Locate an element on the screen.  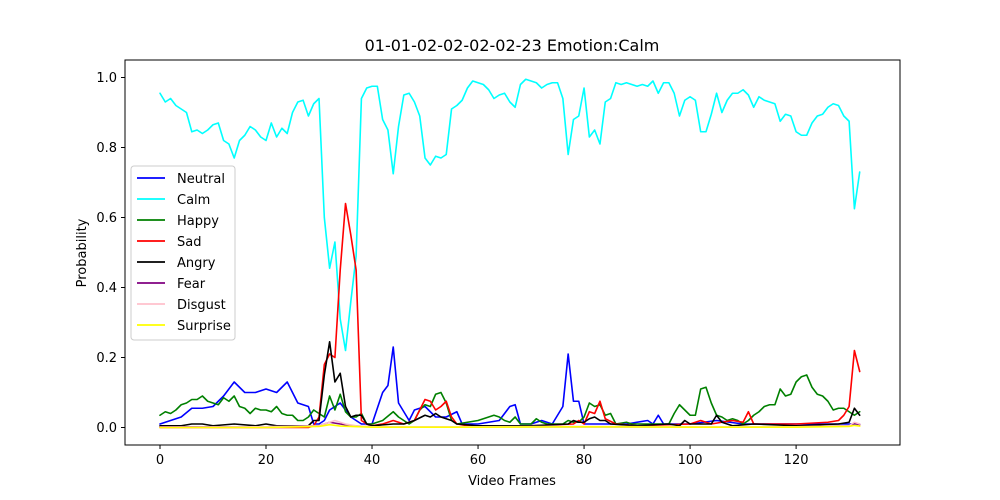
legend-label-surprise: Surprise is located at coordinates (204, 326).